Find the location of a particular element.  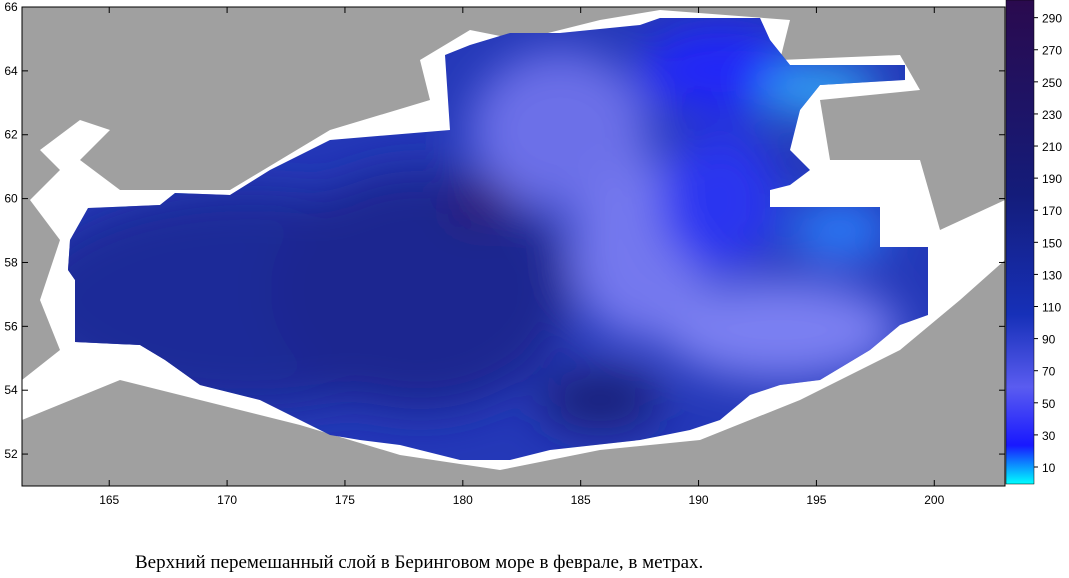

colorbar-tick-label: 250 is located at coordinates (1052, 83).